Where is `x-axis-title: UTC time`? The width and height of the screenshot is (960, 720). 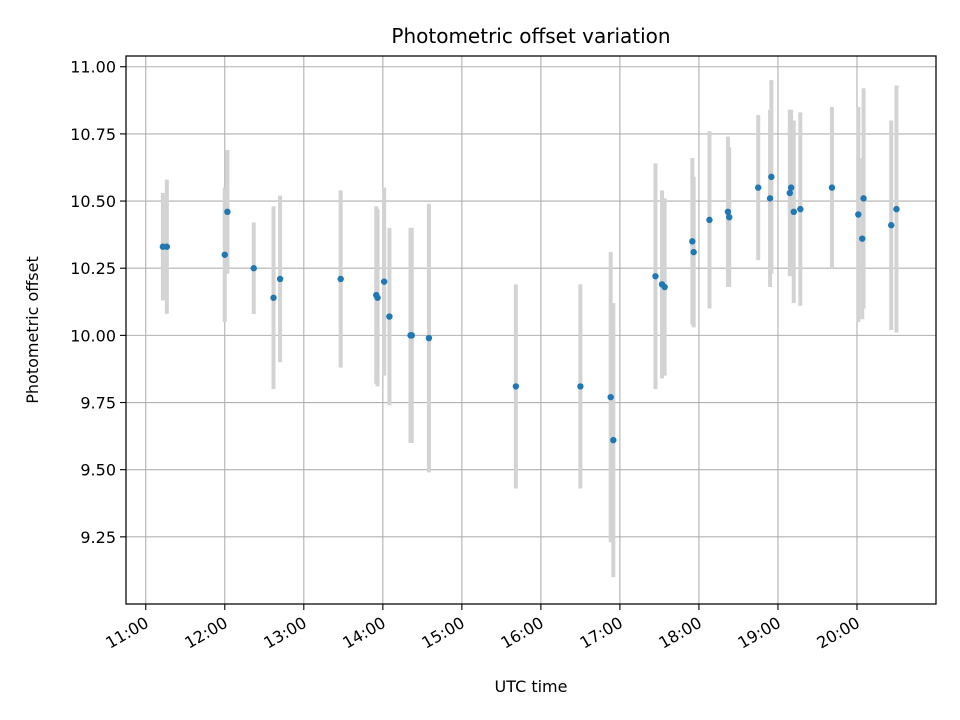 x-axis-title: UTC time is located at coordinates (531, 686).